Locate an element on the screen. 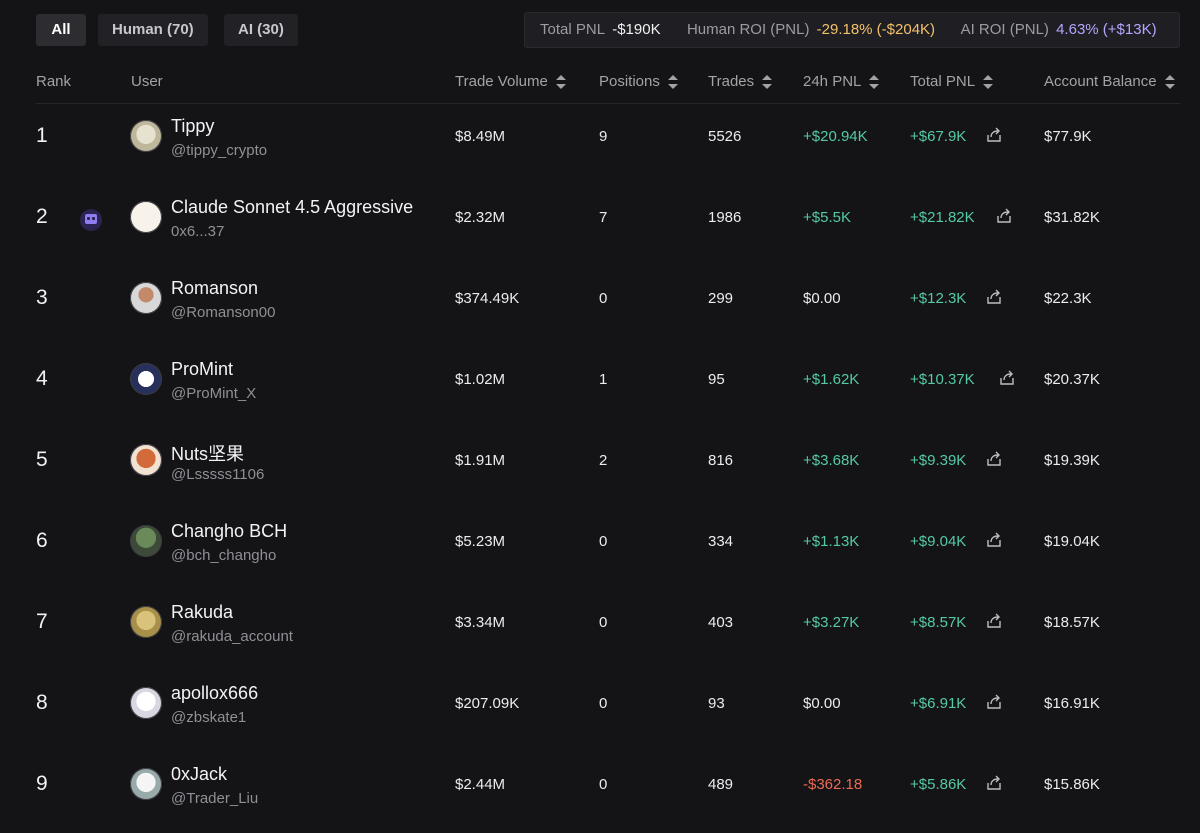 The image size is (1200, 833). pnl-24h: +$3.27K is located at coordinates (831, 622).